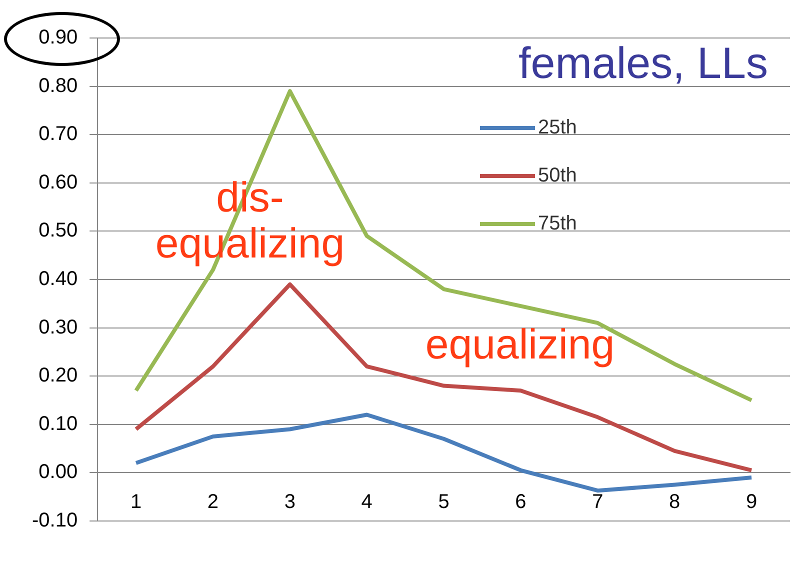 This screenshot has width=798, height=569. I want to click on y-tick-label: 0.50, so click(58, 231).